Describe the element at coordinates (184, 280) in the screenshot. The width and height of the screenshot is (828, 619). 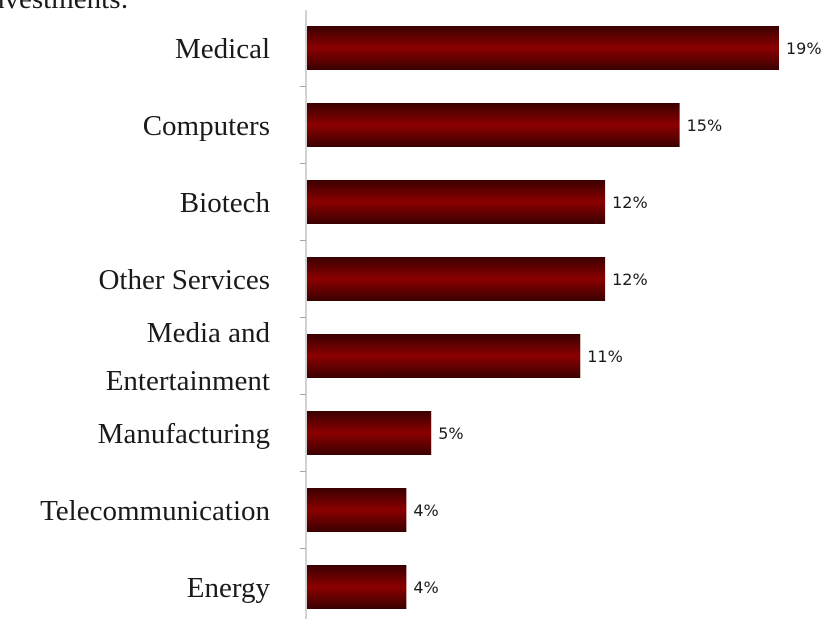
I see `category-label: Other Services` at that location.